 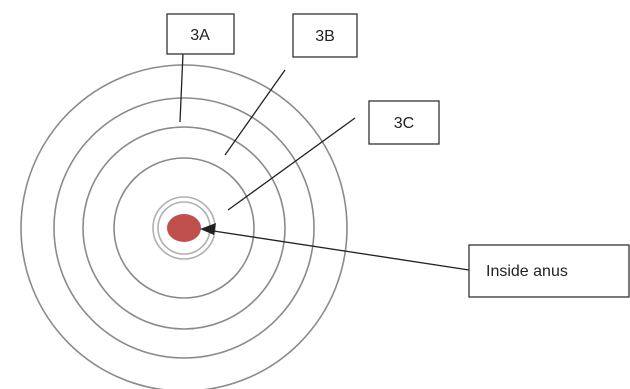 What do you see at coordinates (208, 229) in the screenshot?
I see `arrowhead` at bounding box center [208, 229].